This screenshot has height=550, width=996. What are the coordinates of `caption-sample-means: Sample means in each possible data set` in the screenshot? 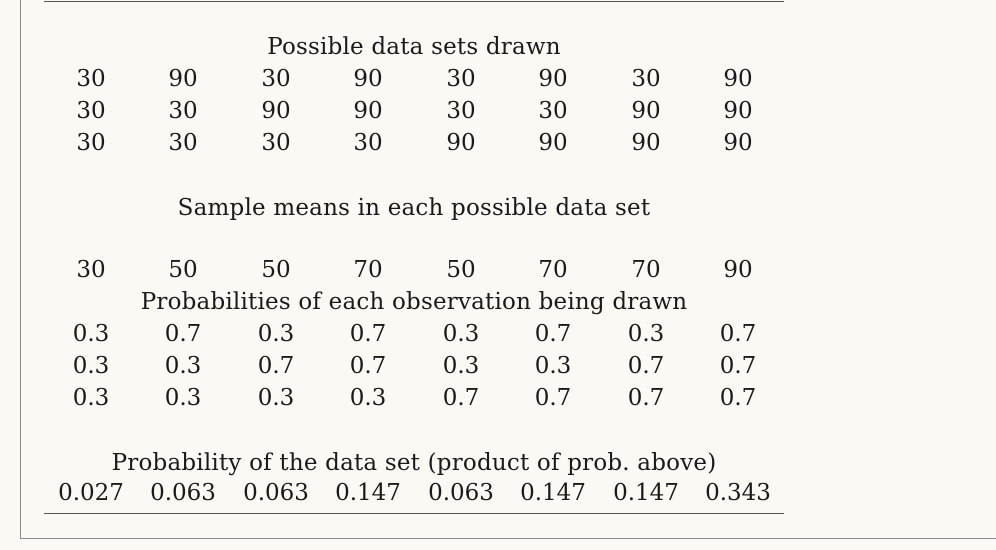 It's located at (414, 208).